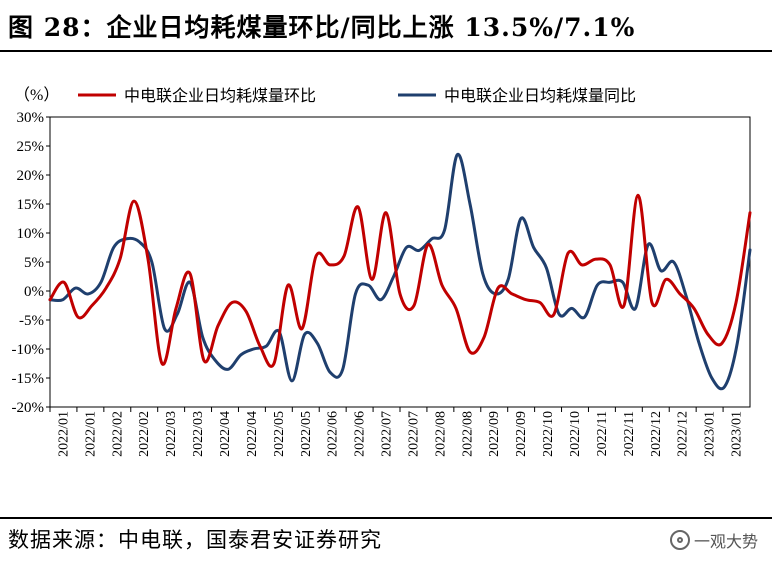 This screenshot has width=772, height=570. I want to click on source-note: 数据来源：中电联，国泰君安证券研究, so click(195, 540).